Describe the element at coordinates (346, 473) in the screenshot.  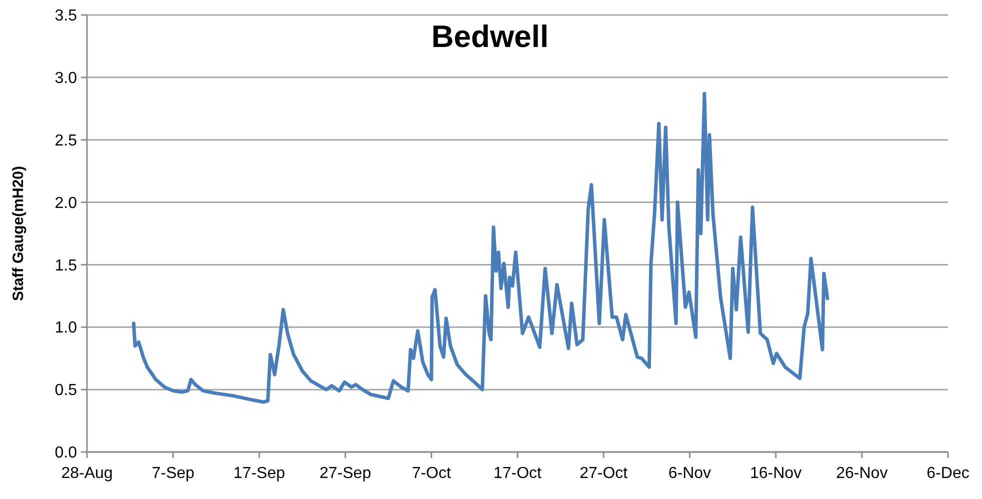
I see `x-tick-label: 27-Sep` at that location.